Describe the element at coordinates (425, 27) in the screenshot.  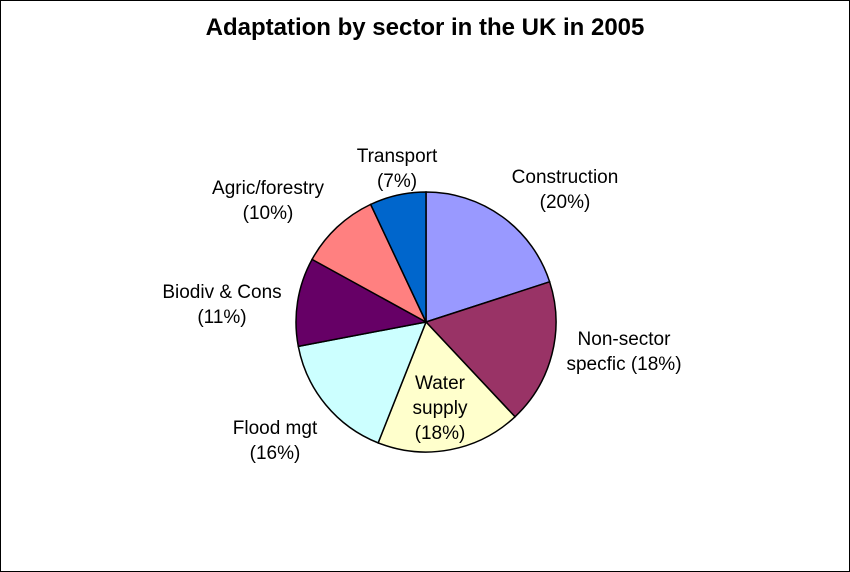
I see `chart-title: Adaptation by sector in the UK in 2005` at that location.